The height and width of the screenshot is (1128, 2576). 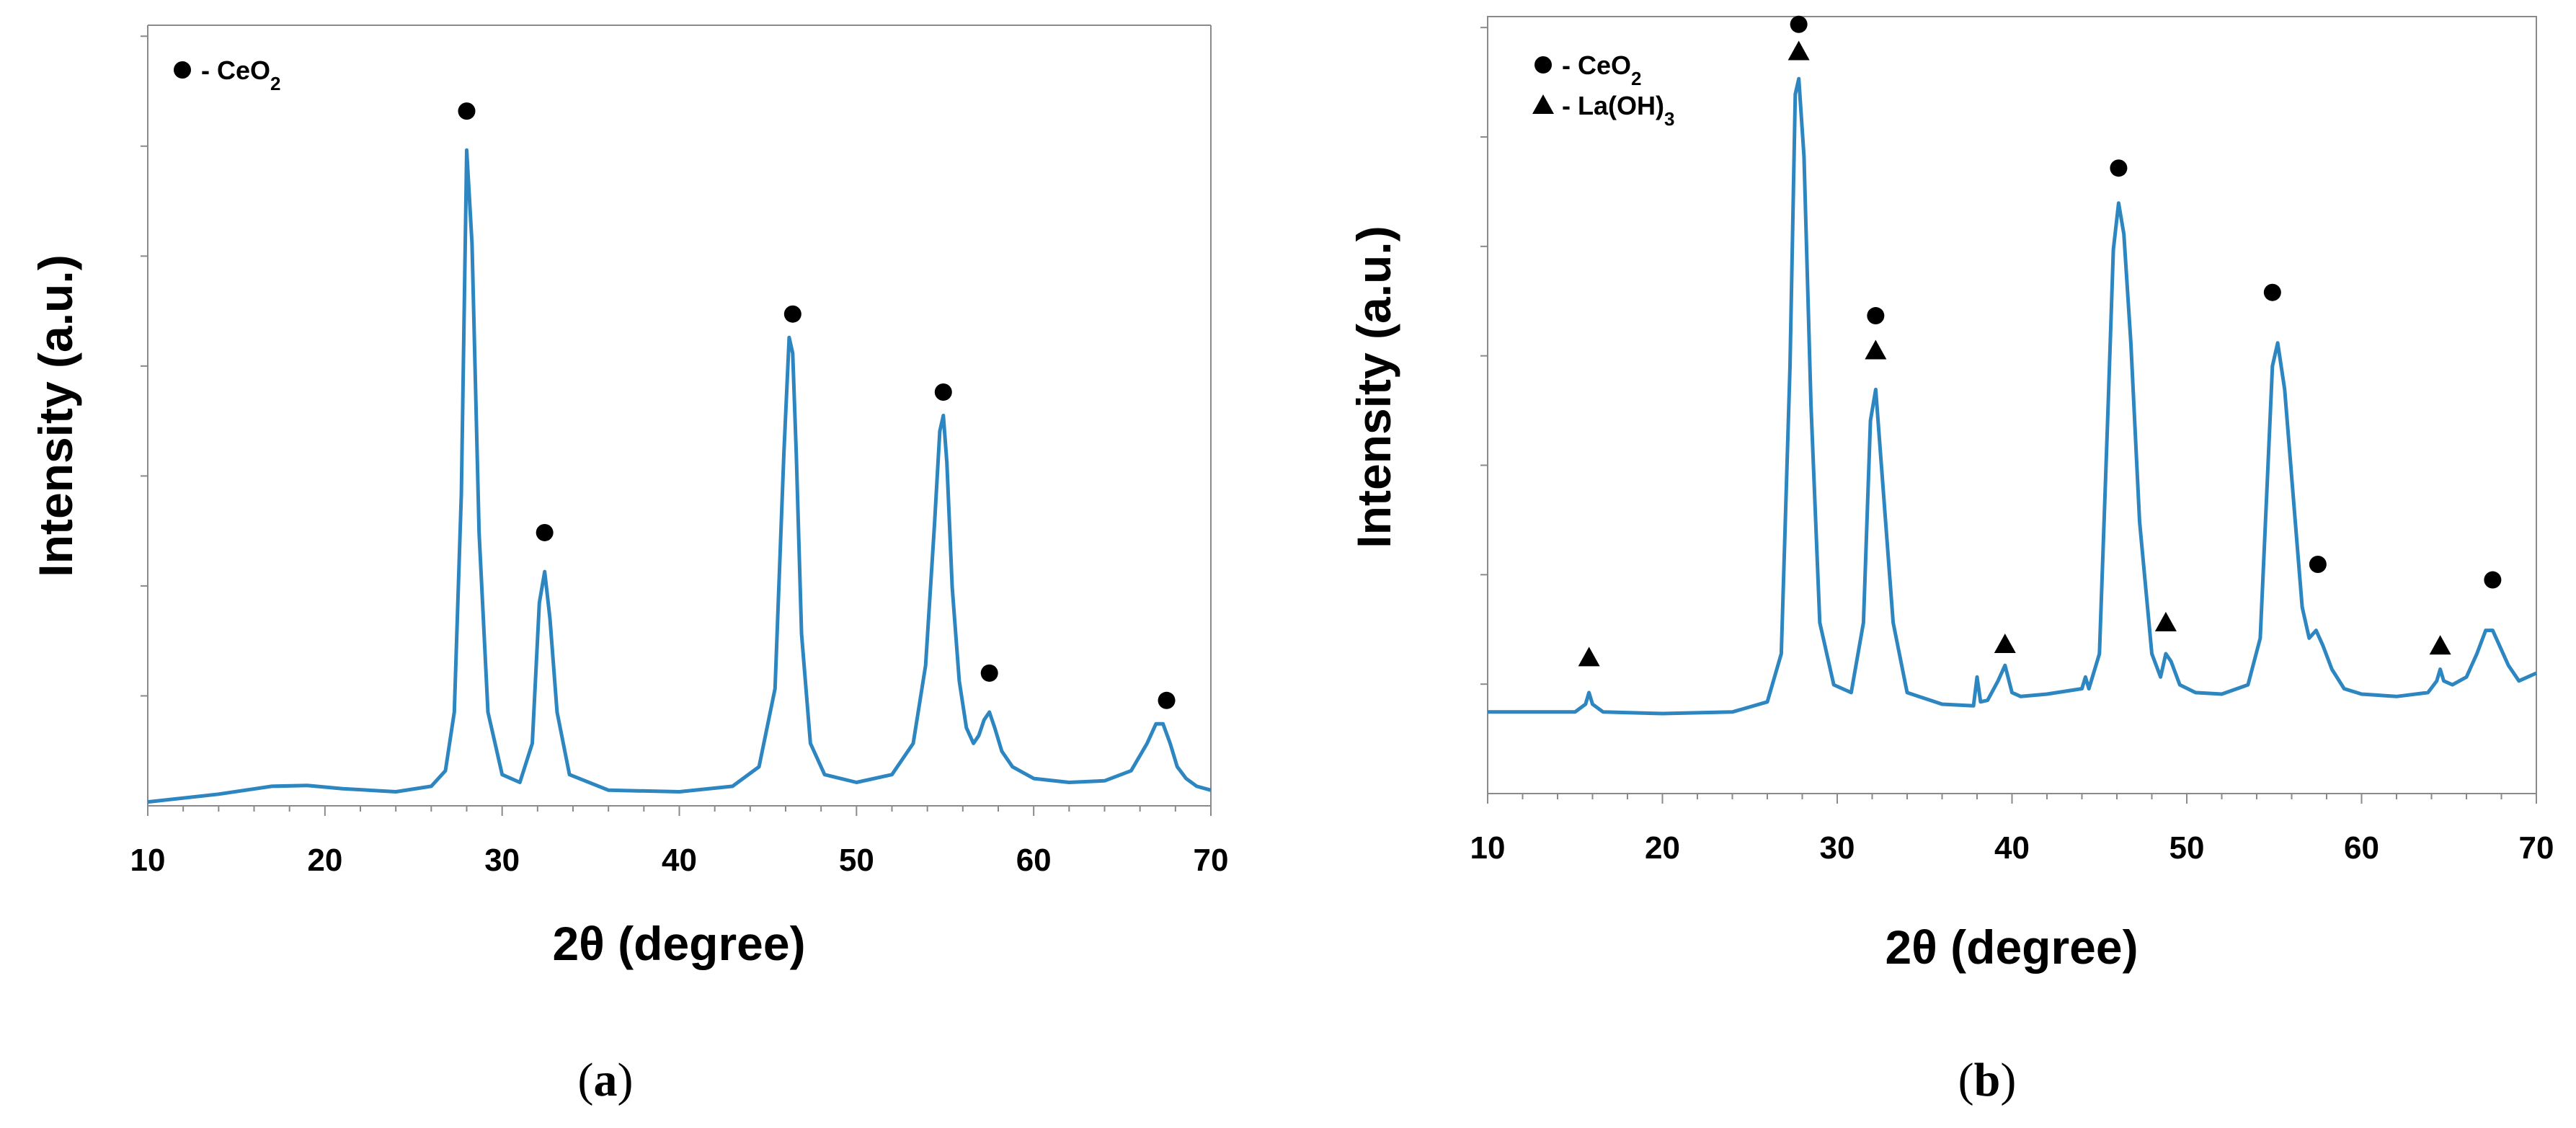 What do you see at coordinates (1669, 119) in the screenshot?
I see `legend-label-subscript: 3` at bounding box center [1669, 119].